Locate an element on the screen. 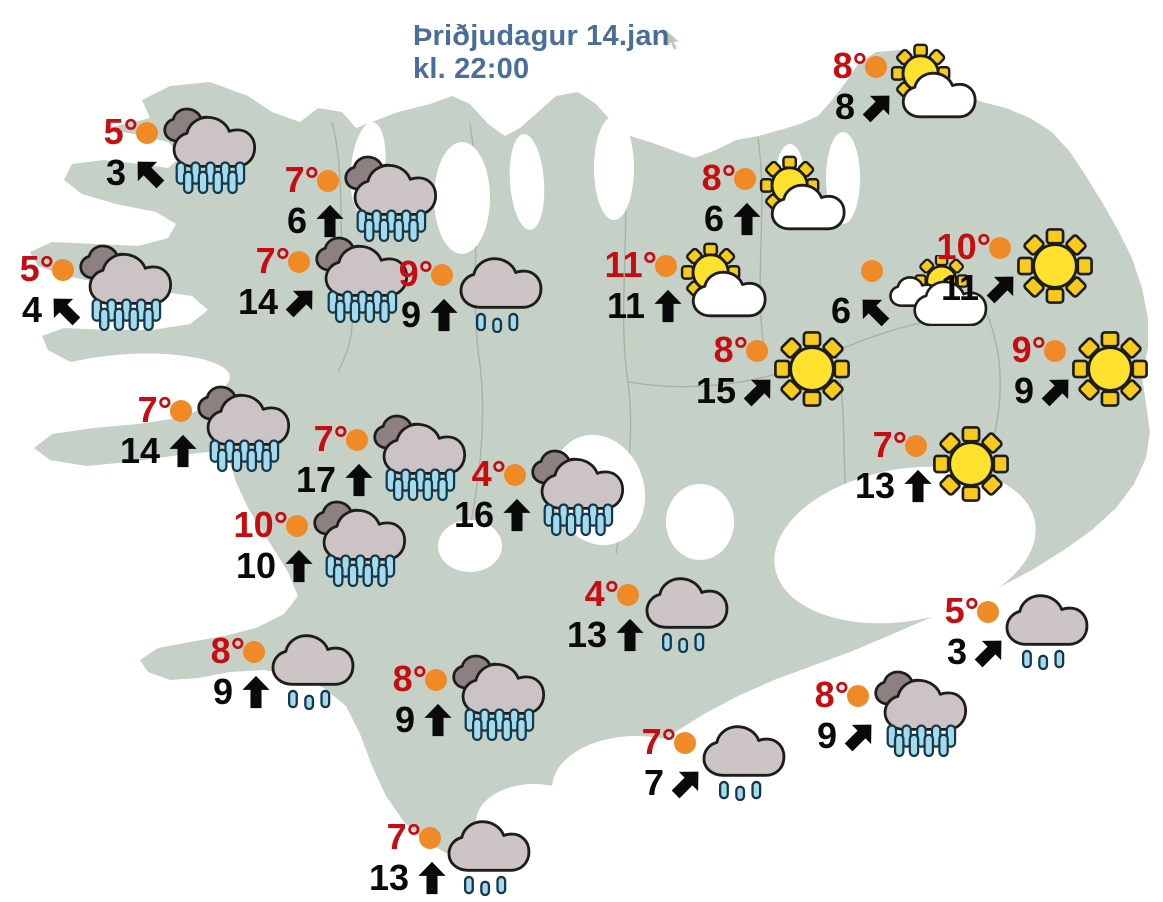 Image resolution: width=1163 pixels, height=902 pixels. temperature-label: 11° is located at coordinates (630, 264).